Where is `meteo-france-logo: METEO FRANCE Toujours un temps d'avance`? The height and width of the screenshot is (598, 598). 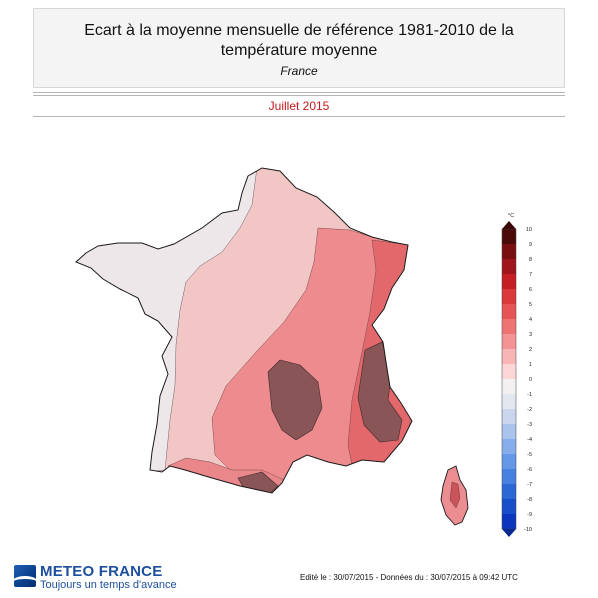
meteo-france-logo: METEO FRANCE Toujours un temps d'avance is located at coordinates (107, 577).